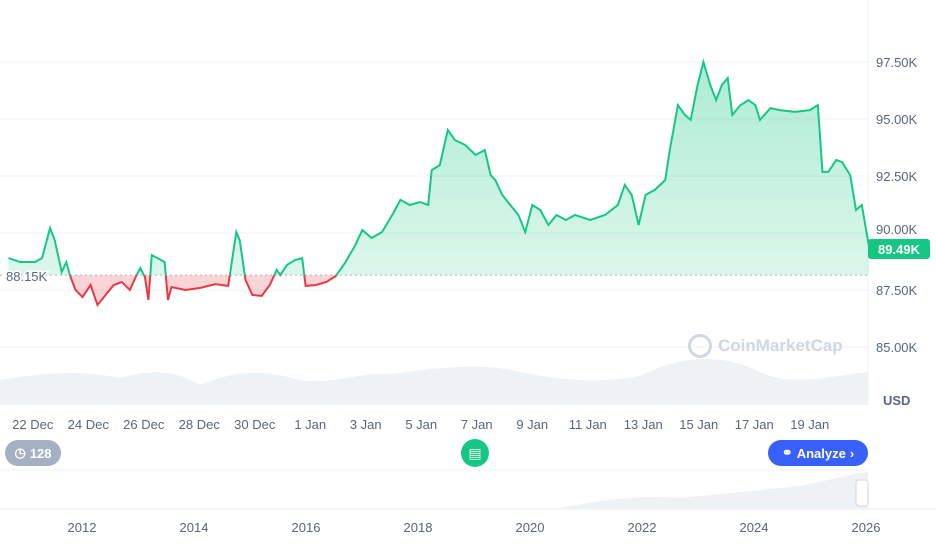 Image resolution: width=936 pixels, height=552 pixels. What do you see at coordinates (530, 527) in the screenshot?
I see `navigator-tick-label: 2020` at bounding box center [530, 527].